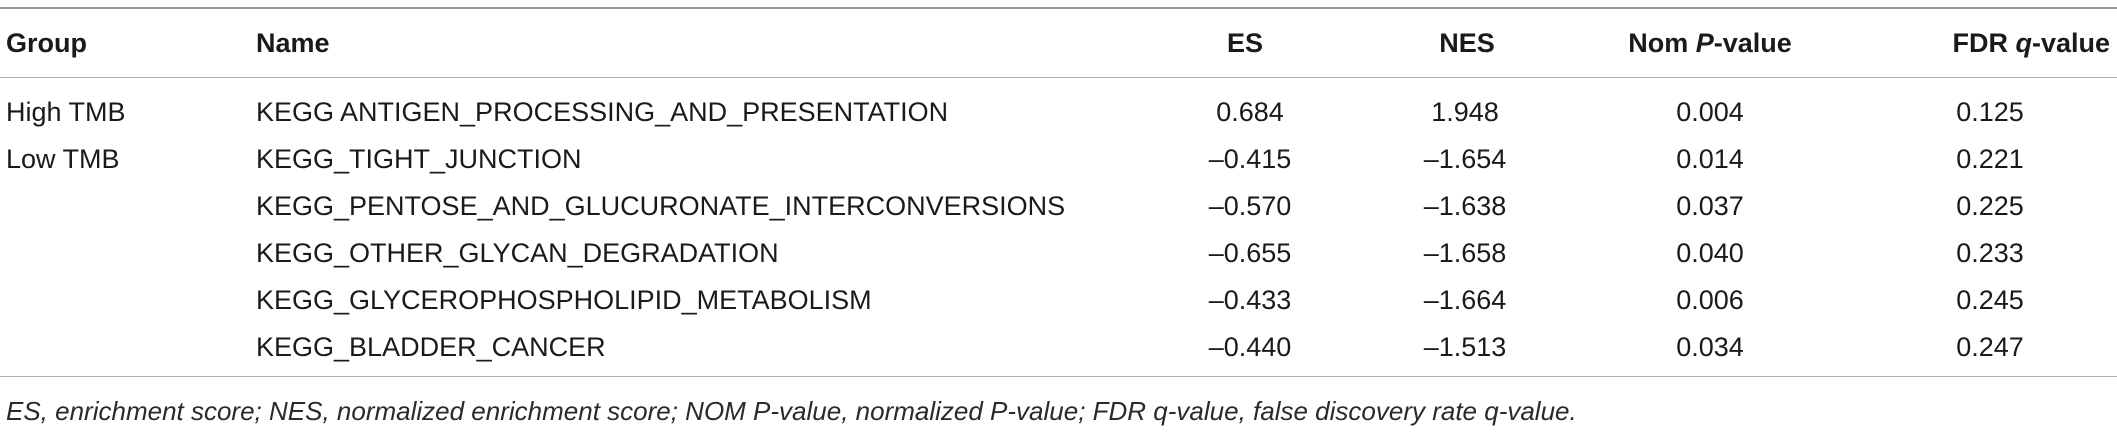  Describe the element at coordinates (1710, 43) in the screenshot. I see `header-nom-p-value: Nom P-value` at that location.